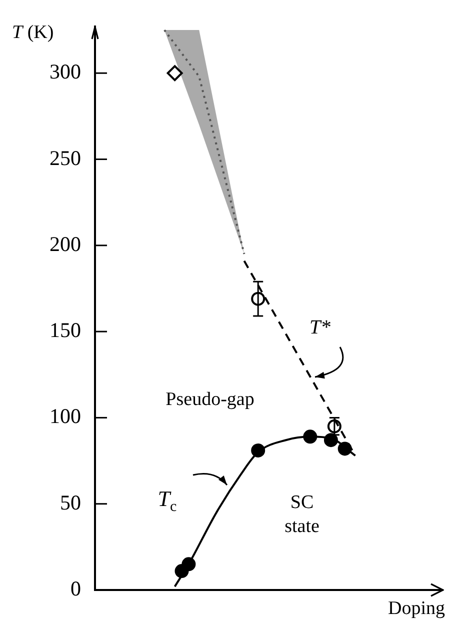 Image resolution: width=451 pixels, height=623 pixels. I want to click on y-tick-label: 0, so click(75, 588).